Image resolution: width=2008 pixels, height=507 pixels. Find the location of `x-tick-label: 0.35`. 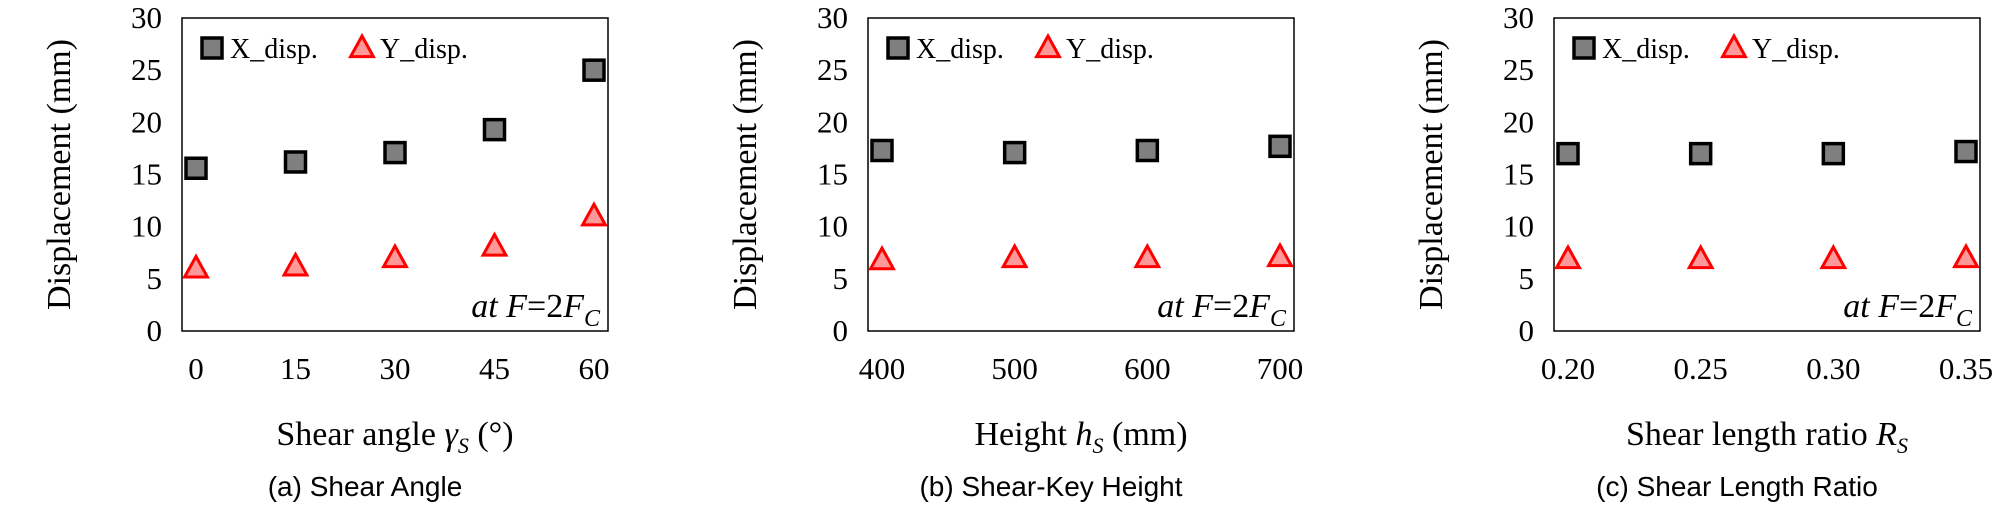

x-tick-label: 0.35 is located at coordinates (1966, 368).